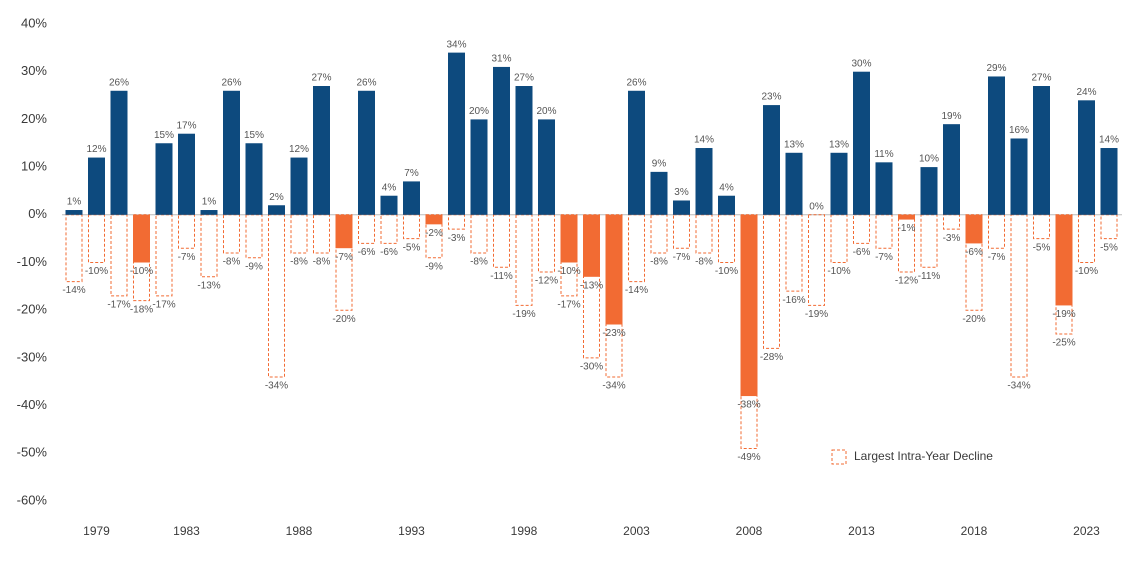  Describe the element at coordinates (34, 70) in the screenshot. I see `y-tick-label: 30%` at that location.